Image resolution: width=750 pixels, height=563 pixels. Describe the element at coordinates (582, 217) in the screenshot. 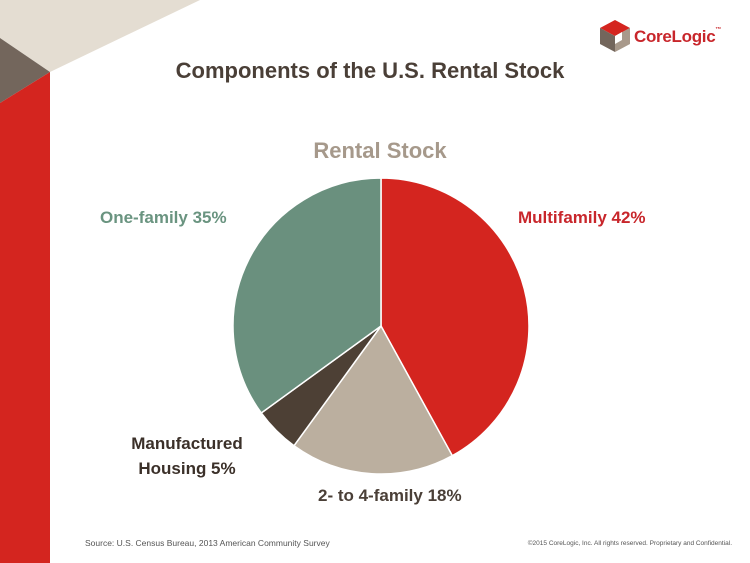

I see `label-multifamily: Multifamily 42%` at that location.